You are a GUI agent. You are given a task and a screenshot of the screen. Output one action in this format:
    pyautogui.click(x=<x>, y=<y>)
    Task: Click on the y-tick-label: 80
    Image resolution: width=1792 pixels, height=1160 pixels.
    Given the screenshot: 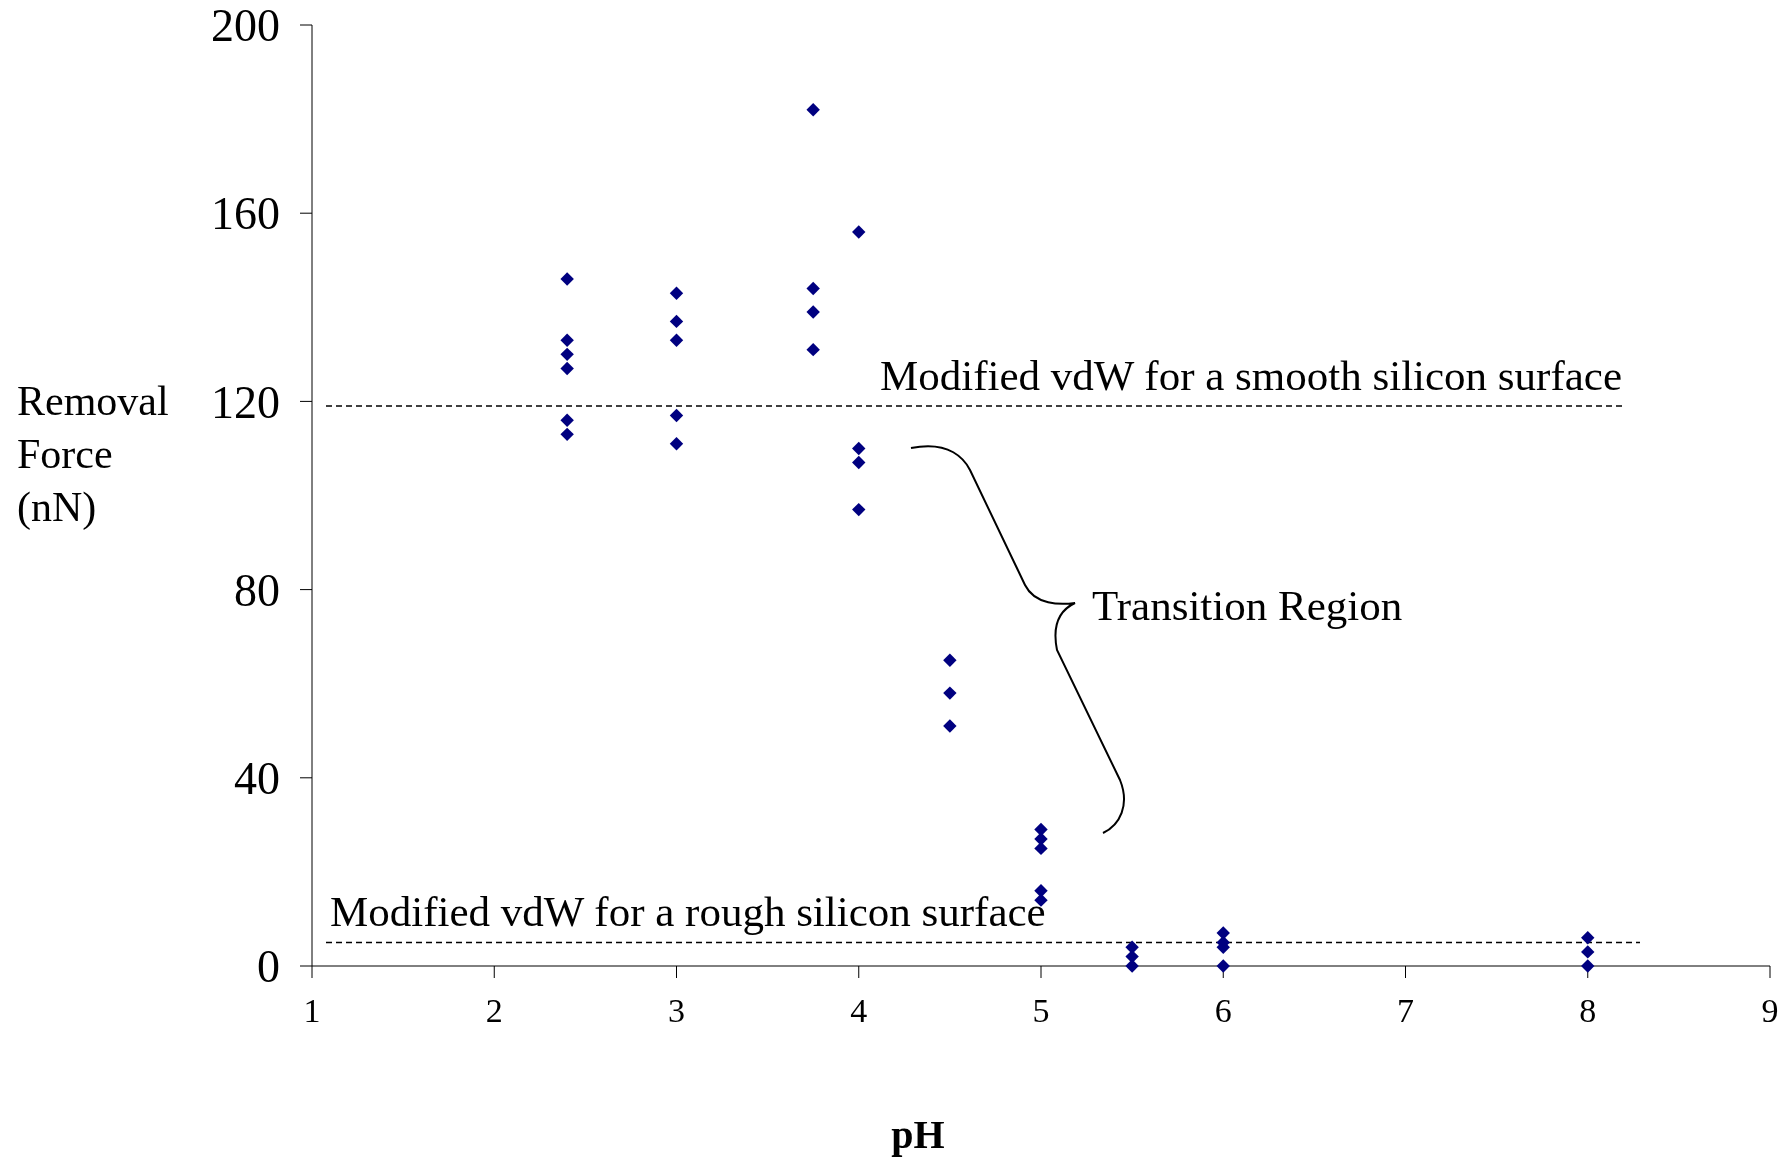 What is the action you would take?
    pyautogui.click(x=257, y=590)
    